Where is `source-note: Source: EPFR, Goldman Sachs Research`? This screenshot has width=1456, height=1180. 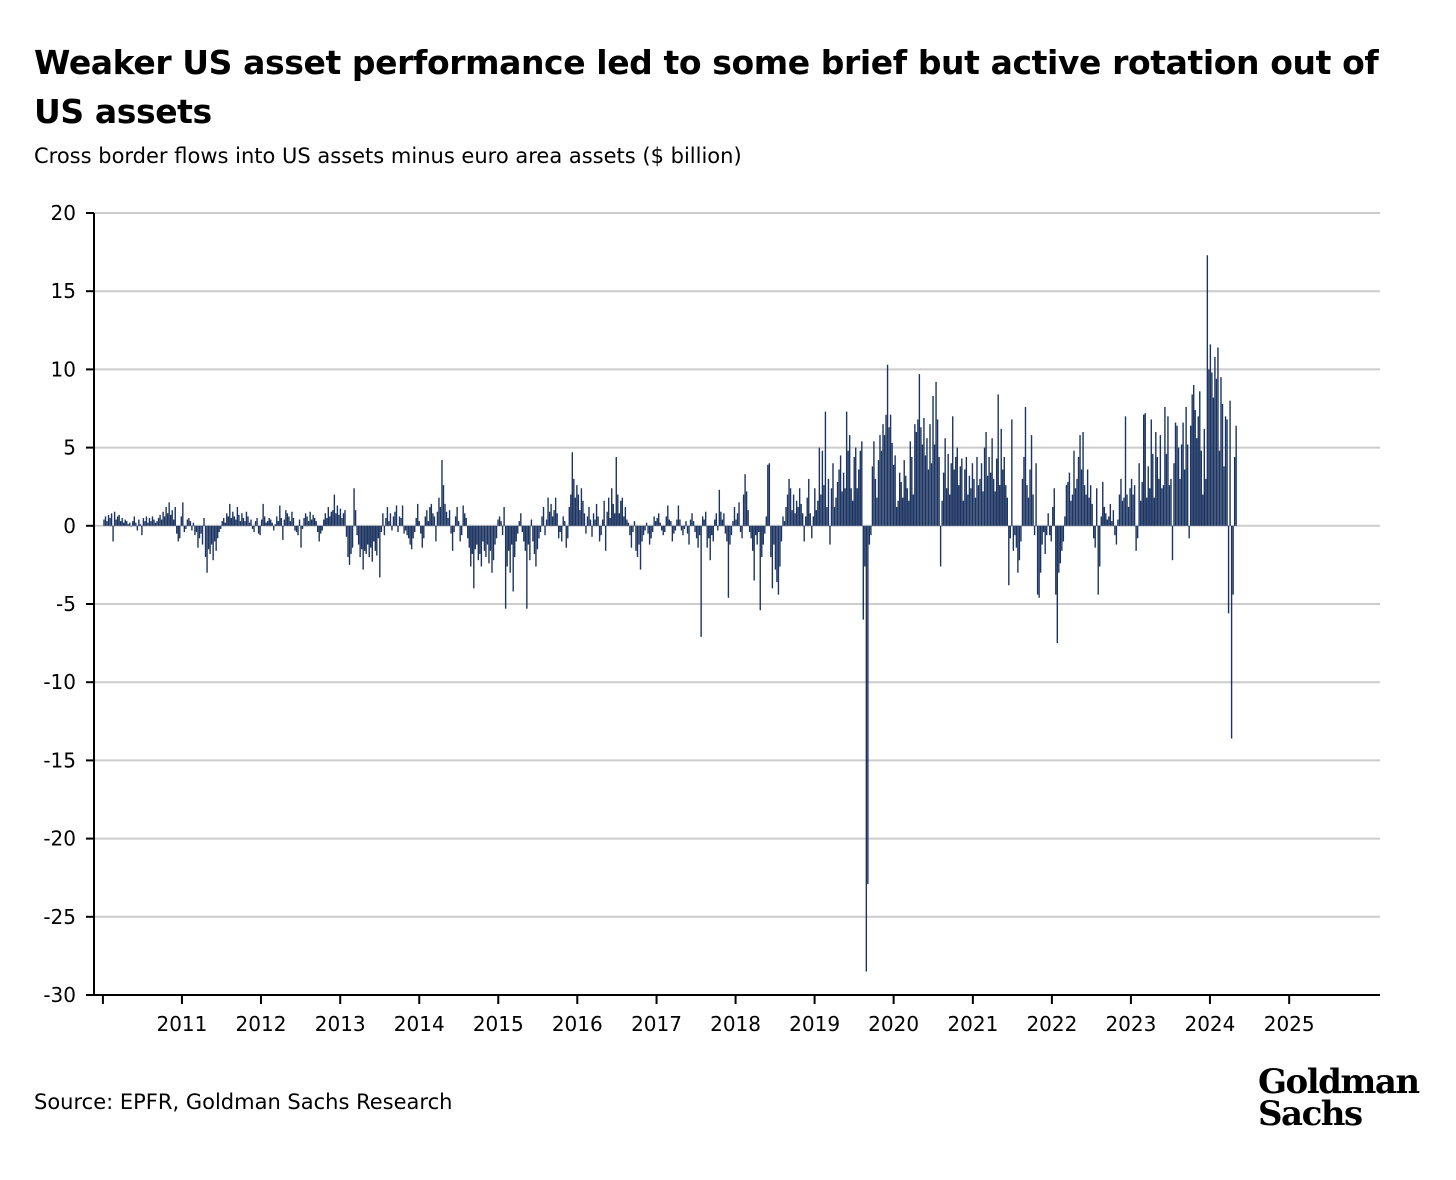
source-note: Source: EPFR, Goldman Sachs Research is located at coordinates (243, 1102).